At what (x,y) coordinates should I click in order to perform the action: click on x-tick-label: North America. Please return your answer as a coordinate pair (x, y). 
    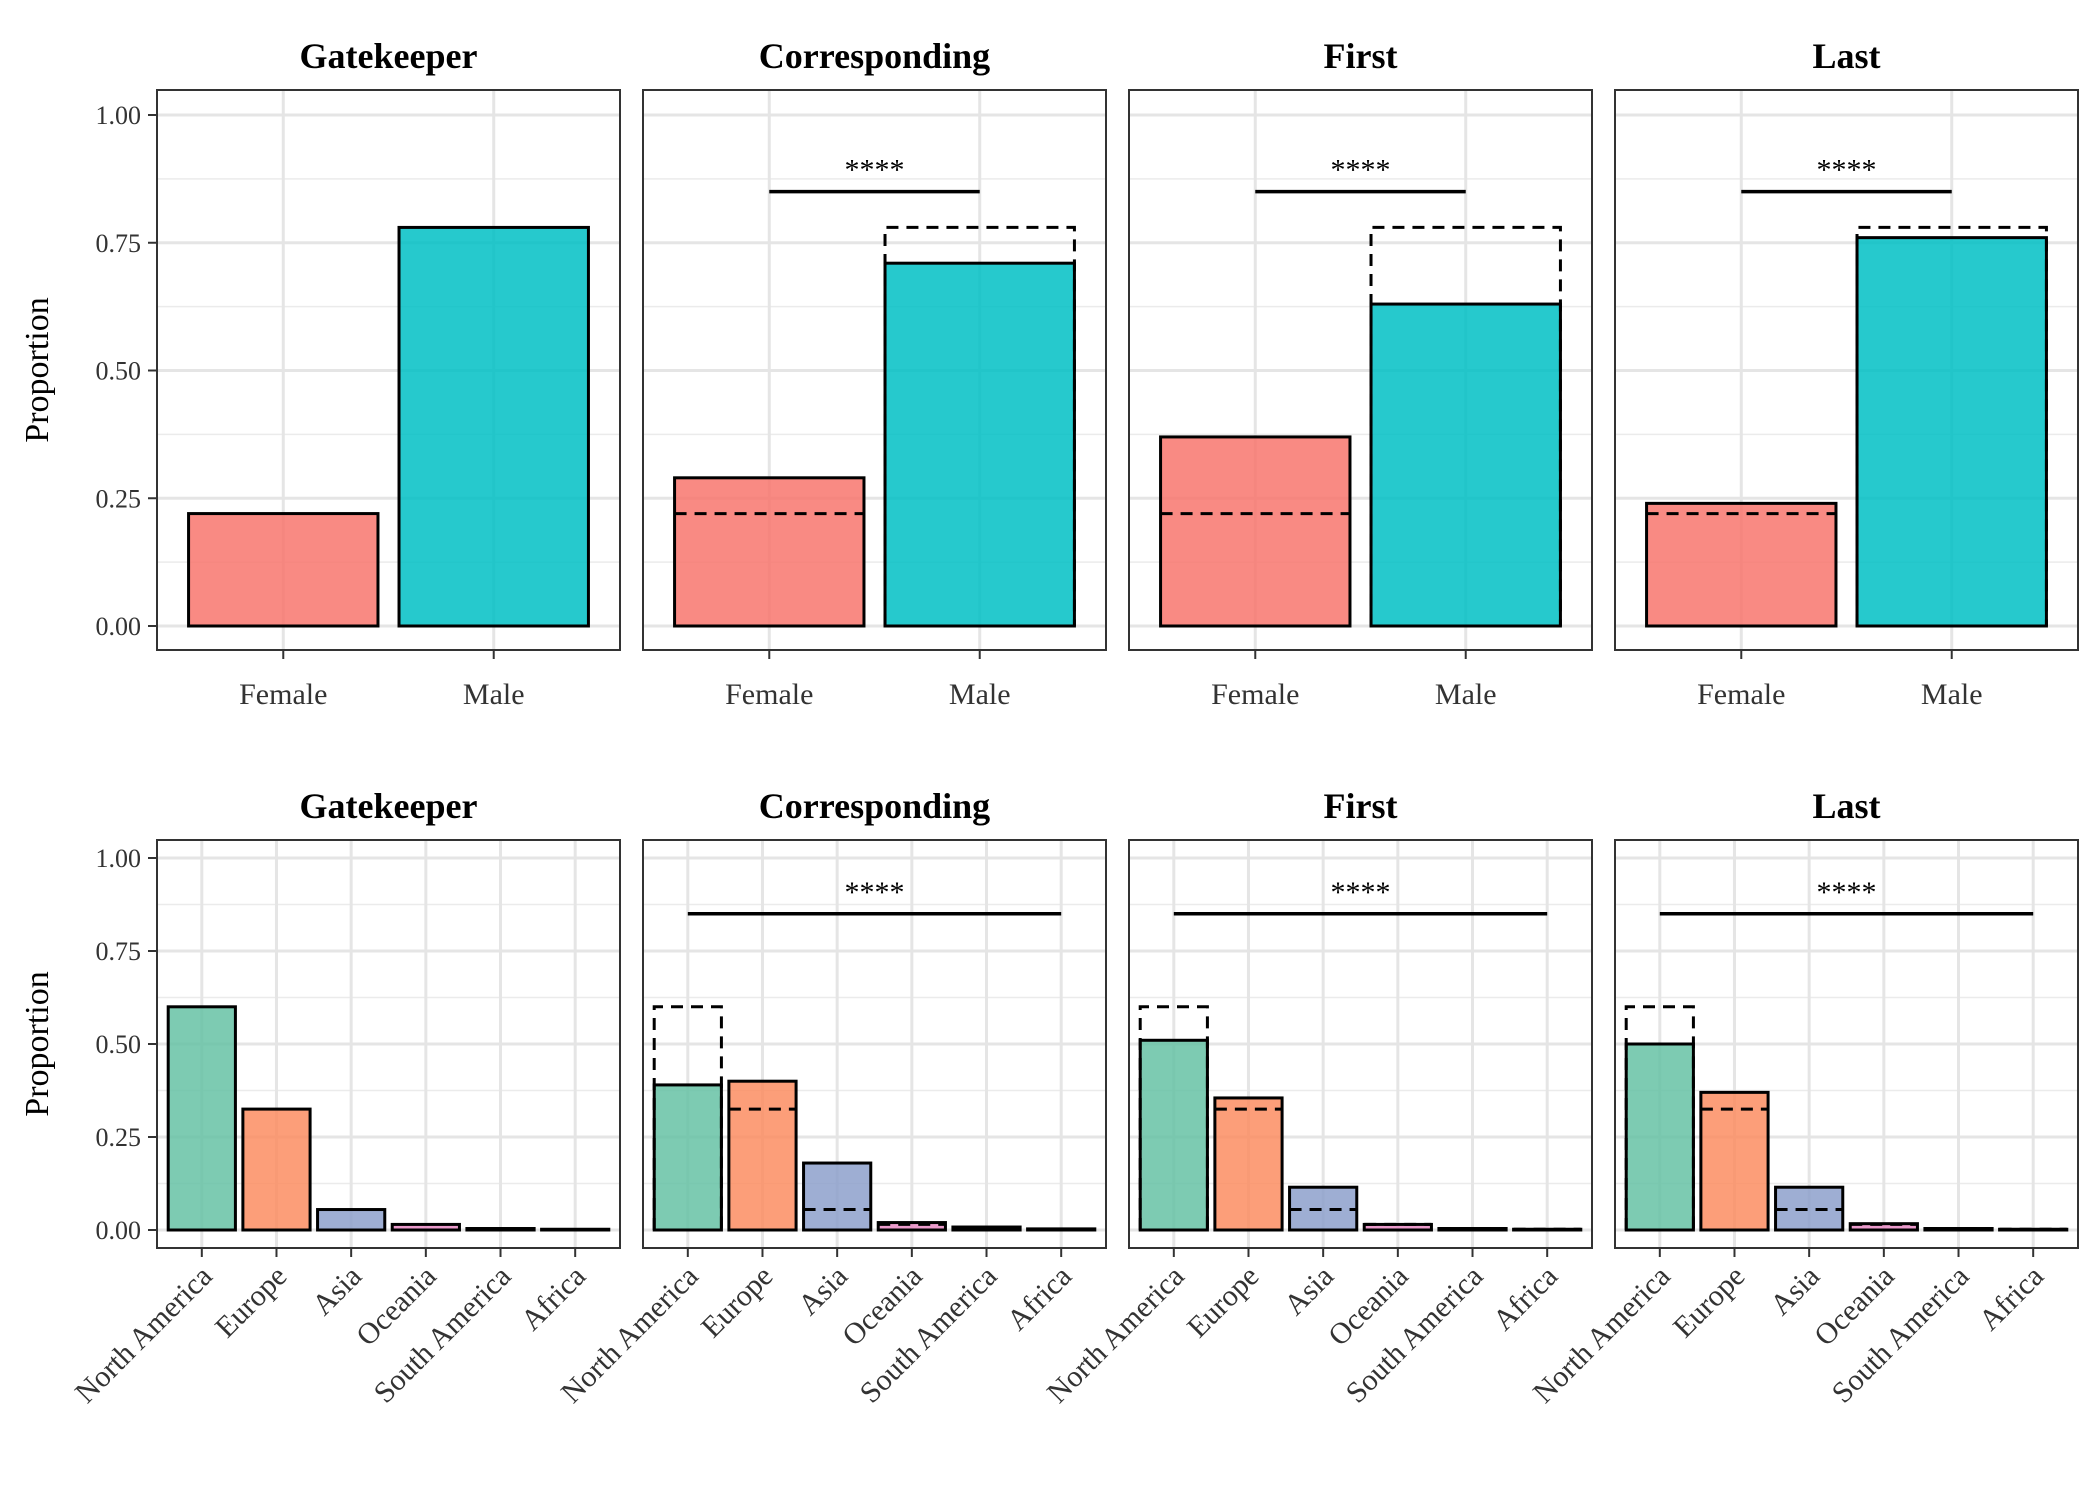
    Looking at the image, I should click on (144, 1335).